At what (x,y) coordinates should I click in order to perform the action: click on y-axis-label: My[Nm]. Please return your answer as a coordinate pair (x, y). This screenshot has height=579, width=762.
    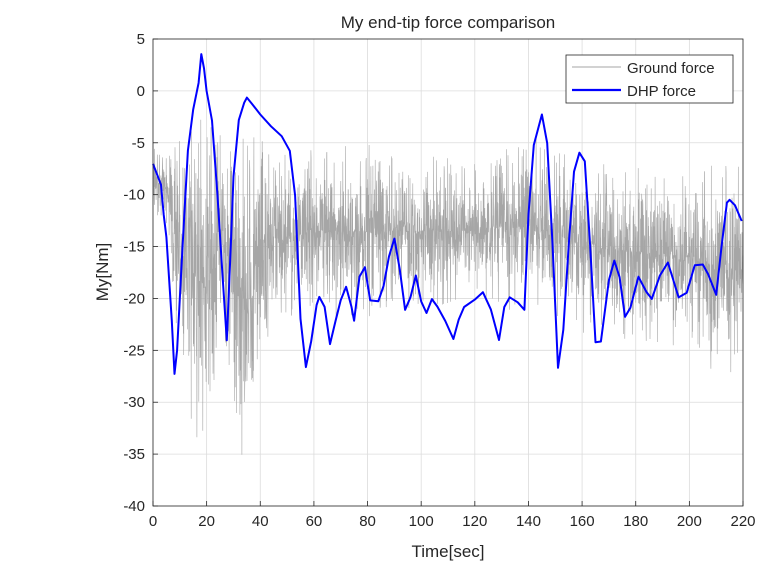
    Looking at the image, I should click on (102, 272).